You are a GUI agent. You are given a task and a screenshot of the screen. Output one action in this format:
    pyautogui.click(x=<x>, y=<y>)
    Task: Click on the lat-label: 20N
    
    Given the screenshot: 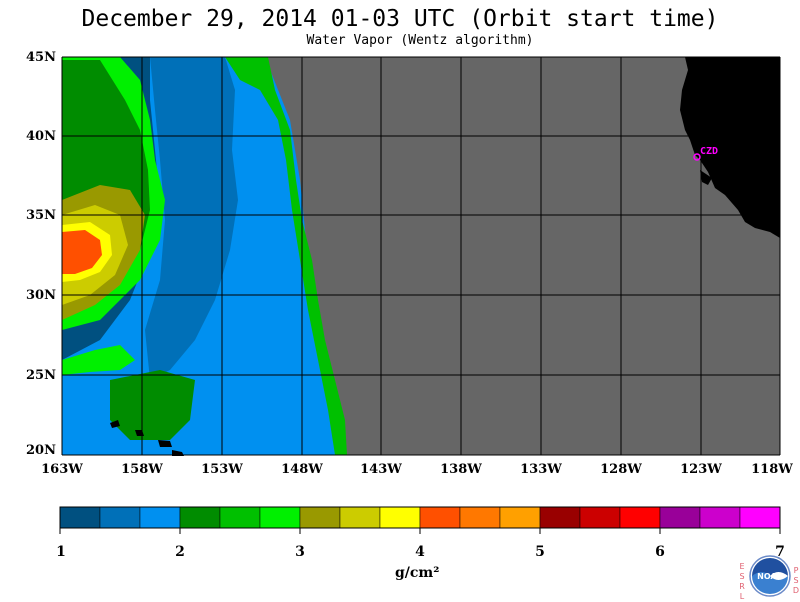 What is the action you would take?
    pyautogui.click(x=41, y=450)
    